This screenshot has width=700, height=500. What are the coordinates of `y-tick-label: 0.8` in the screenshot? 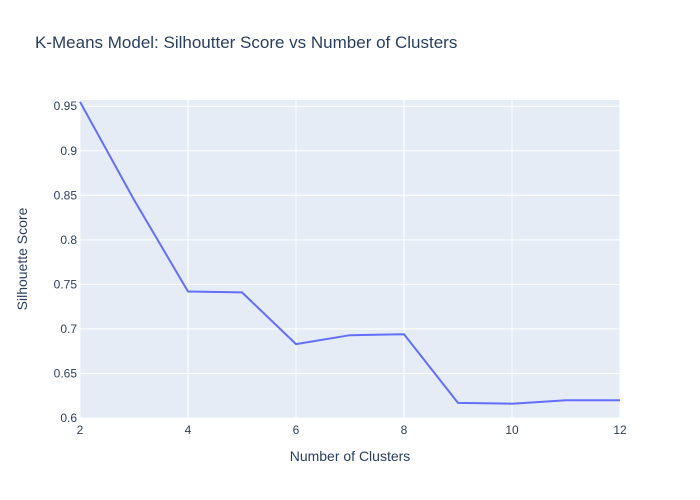 It's located at (68, 240).